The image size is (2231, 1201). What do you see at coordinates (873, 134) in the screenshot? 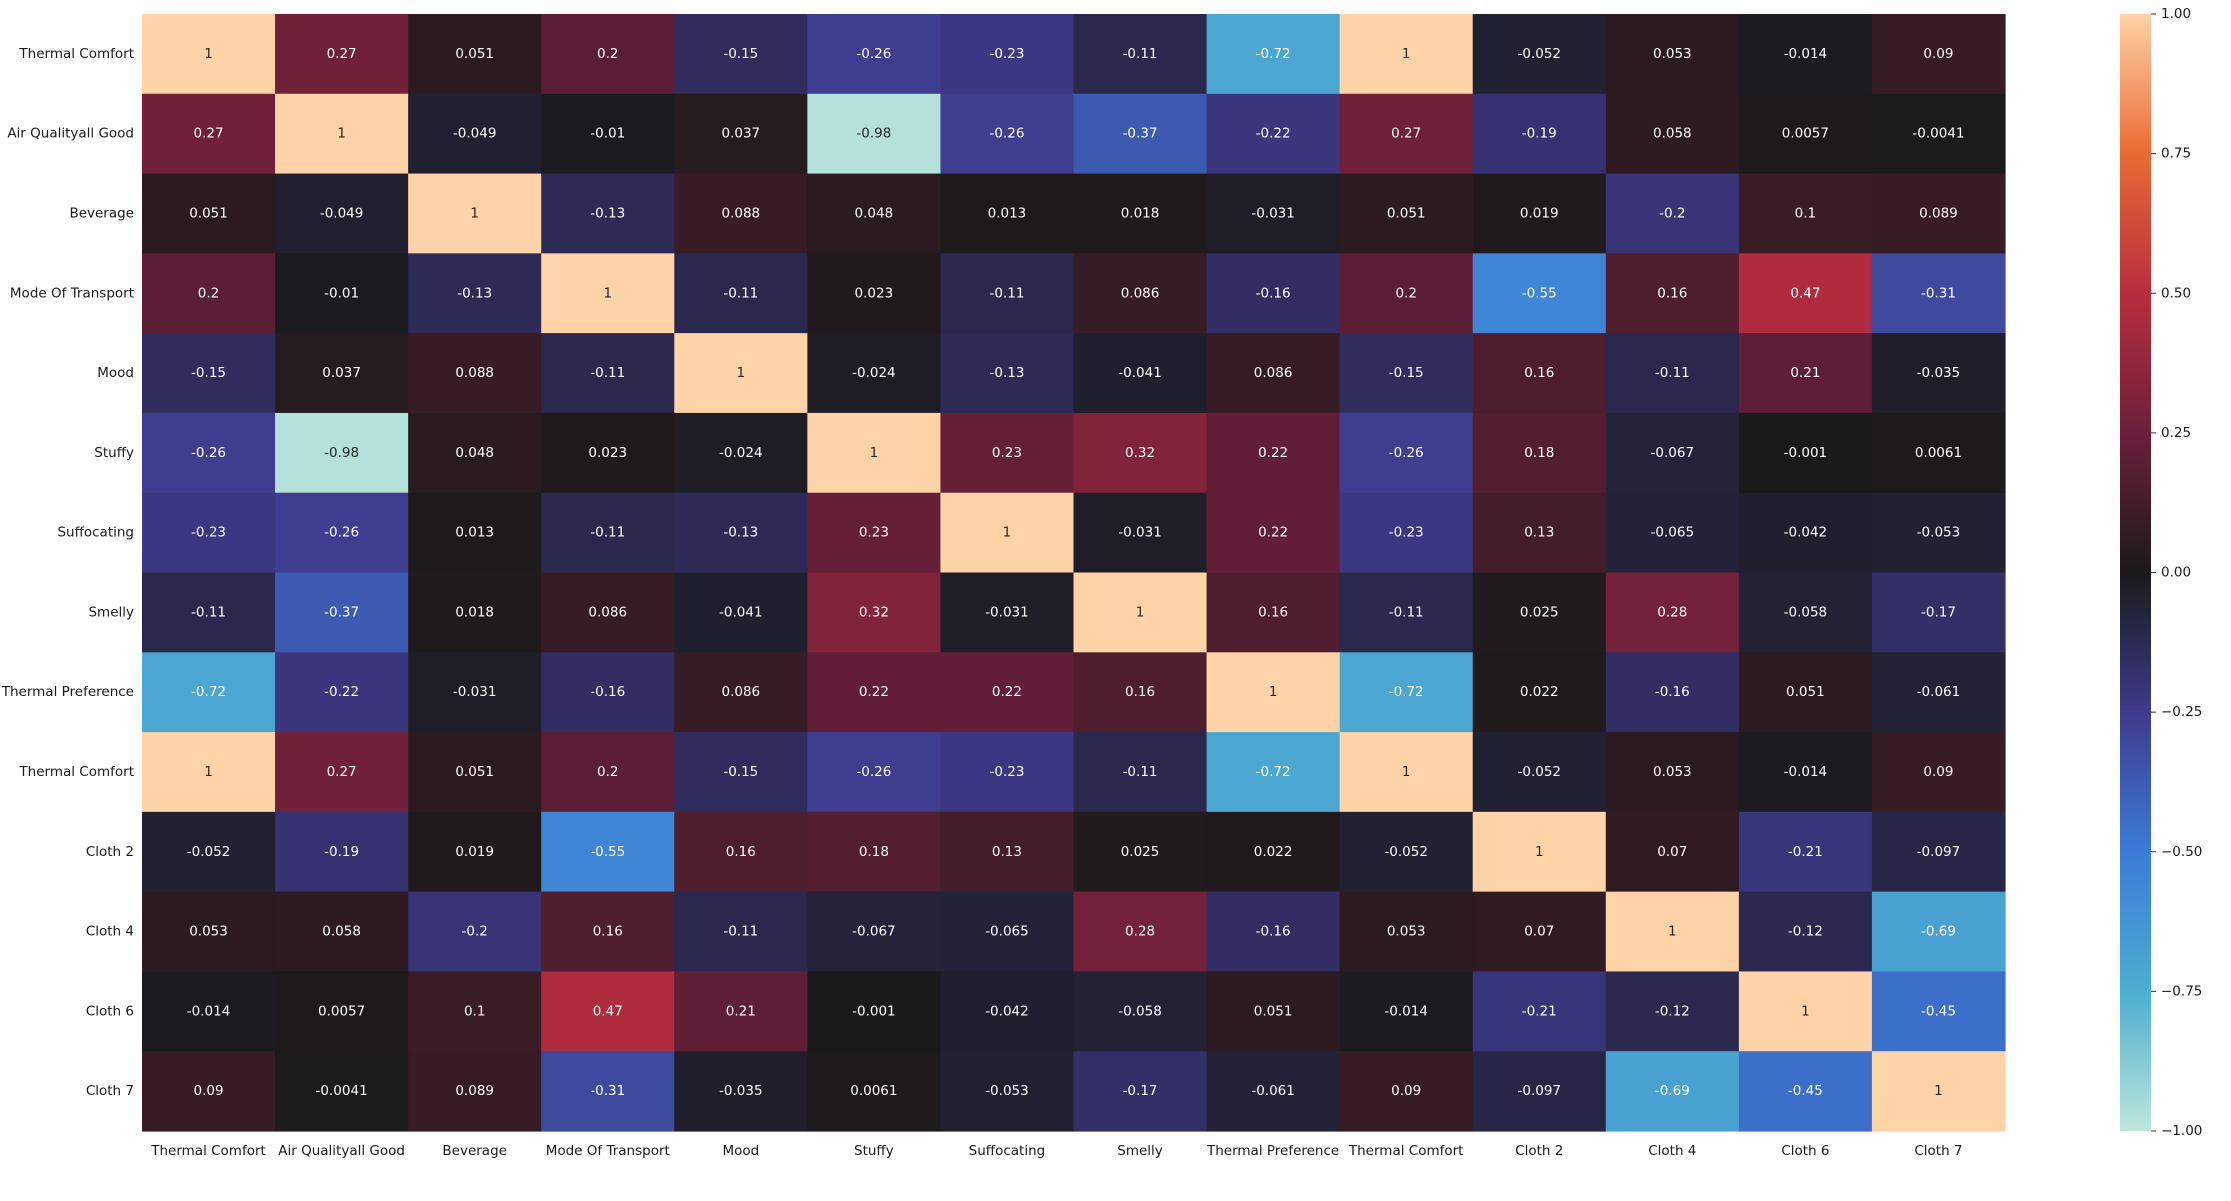
I see `cell-value-label: -0.98` at bounding box center [873, 134].